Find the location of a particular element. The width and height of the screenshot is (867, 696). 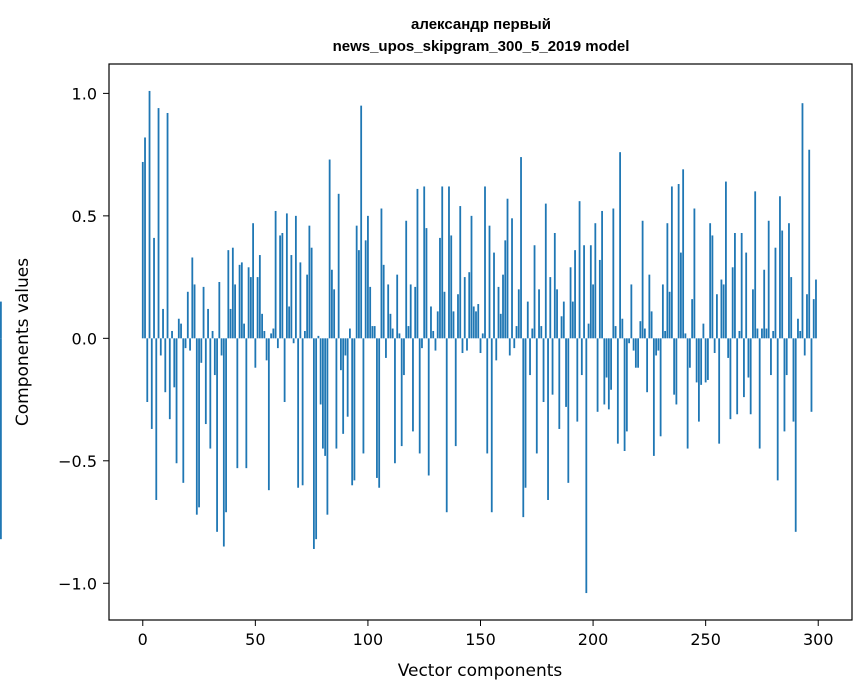

x-axis-label: Vector components is located at coordinates (480, 671).